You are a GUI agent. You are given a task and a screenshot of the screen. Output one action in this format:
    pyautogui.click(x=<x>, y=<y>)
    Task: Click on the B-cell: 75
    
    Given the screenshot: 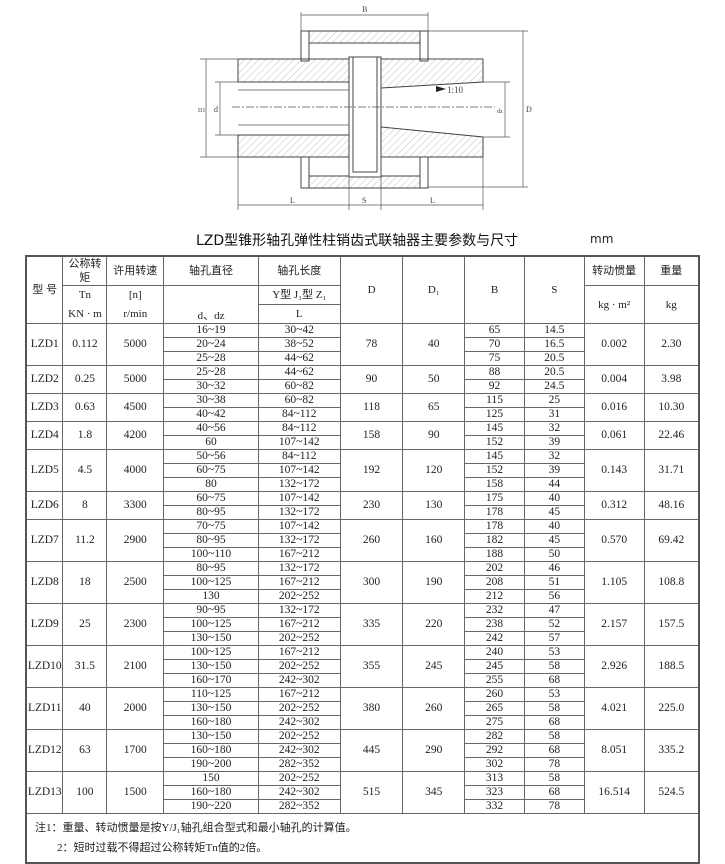 What is the action you would take?
    pyautogui.click(x=494, y=358)
    